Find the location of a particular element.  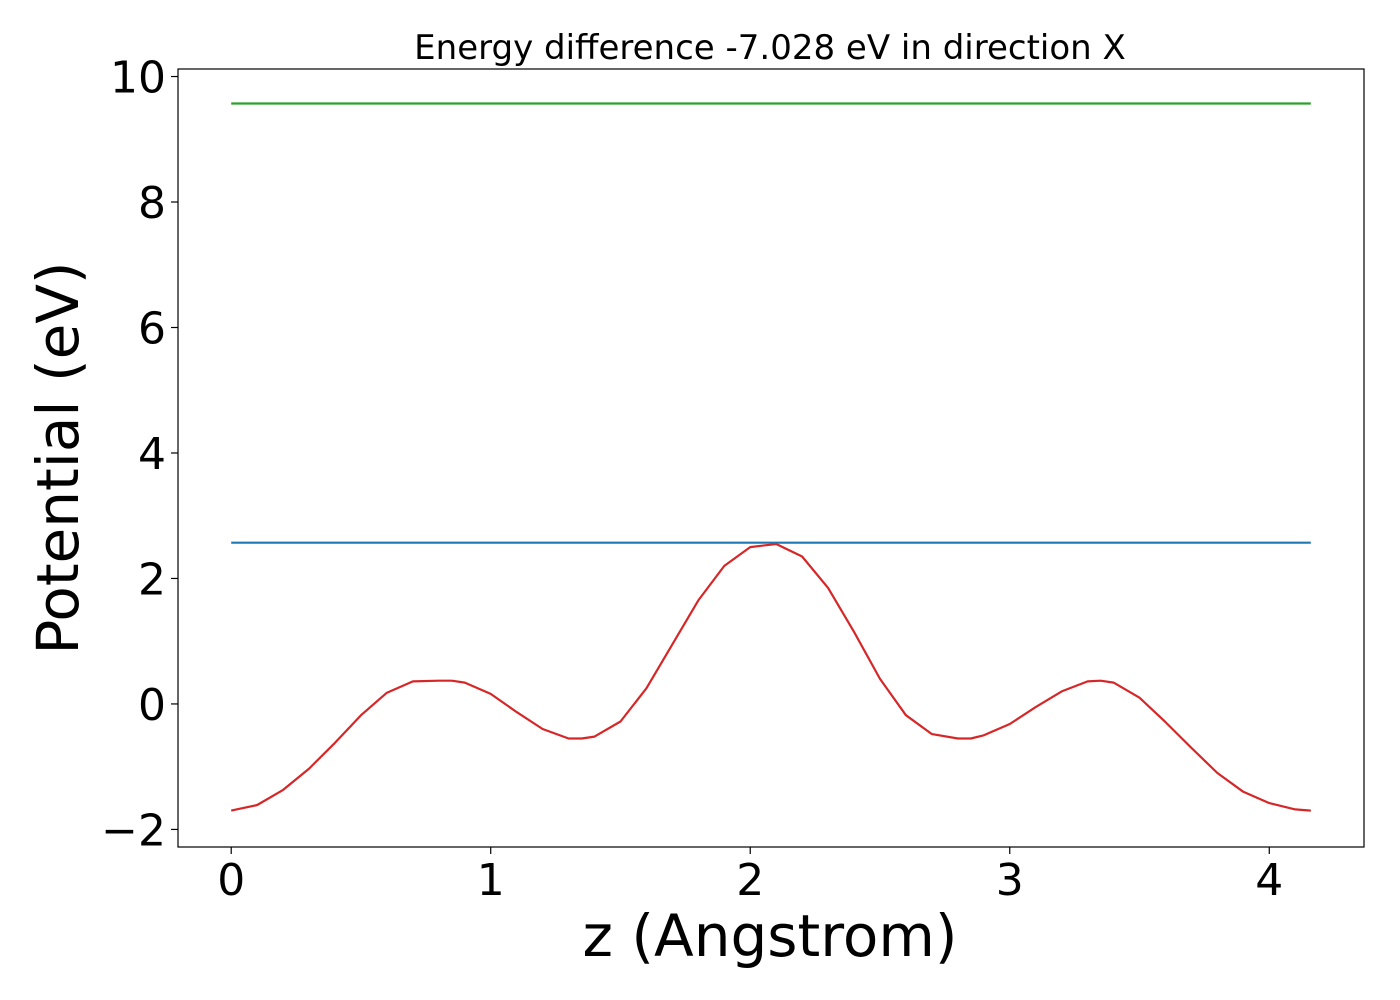

y-tick-label: −2 is located at coordinates (133, 830).